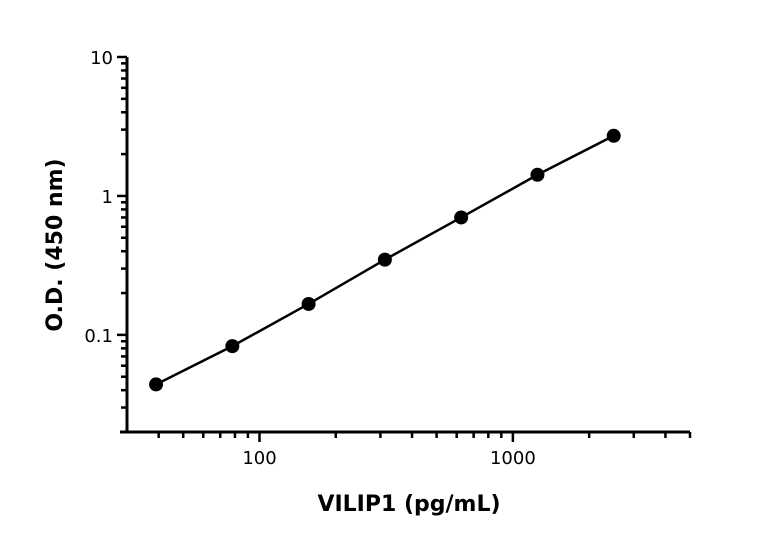 The image size is (768, 547). What do you see at coordinates (259, 458) in the screenshot?
I see `x-tick-label: 100` at bounding box center [259, 458].